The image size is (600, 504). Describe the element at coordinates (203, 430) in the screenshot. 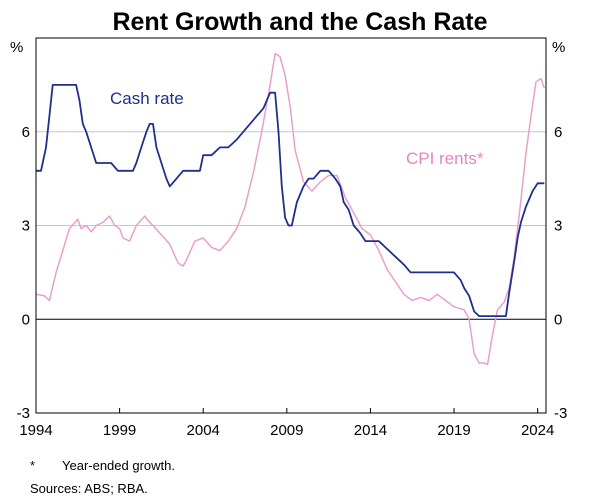

I see `x-tick-label: 2004` at that location.